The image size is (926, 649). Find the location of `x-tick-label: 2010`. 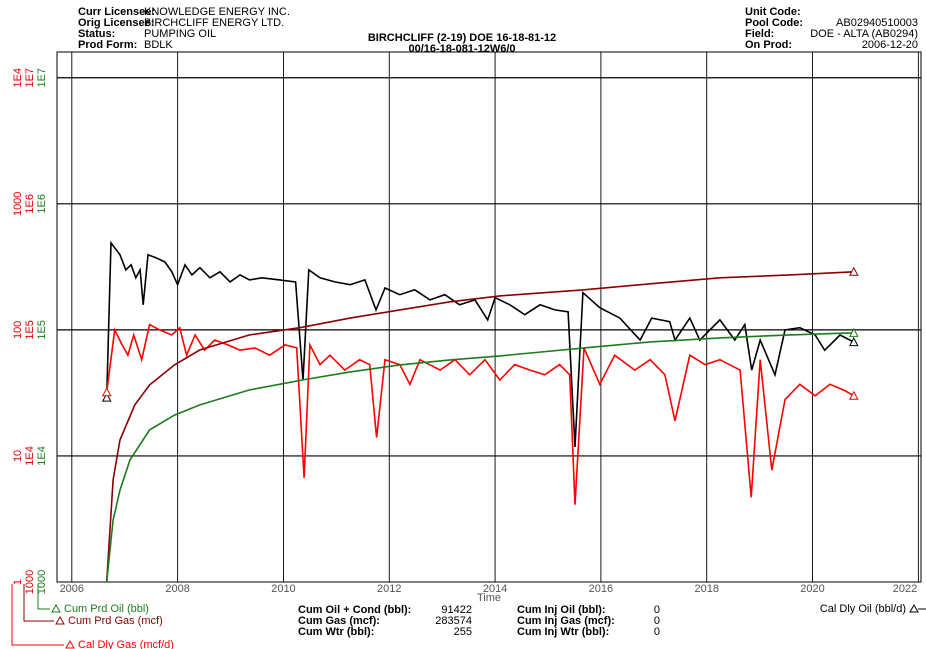

x-tick-label: 2010 is located at coordinates (283, 589).